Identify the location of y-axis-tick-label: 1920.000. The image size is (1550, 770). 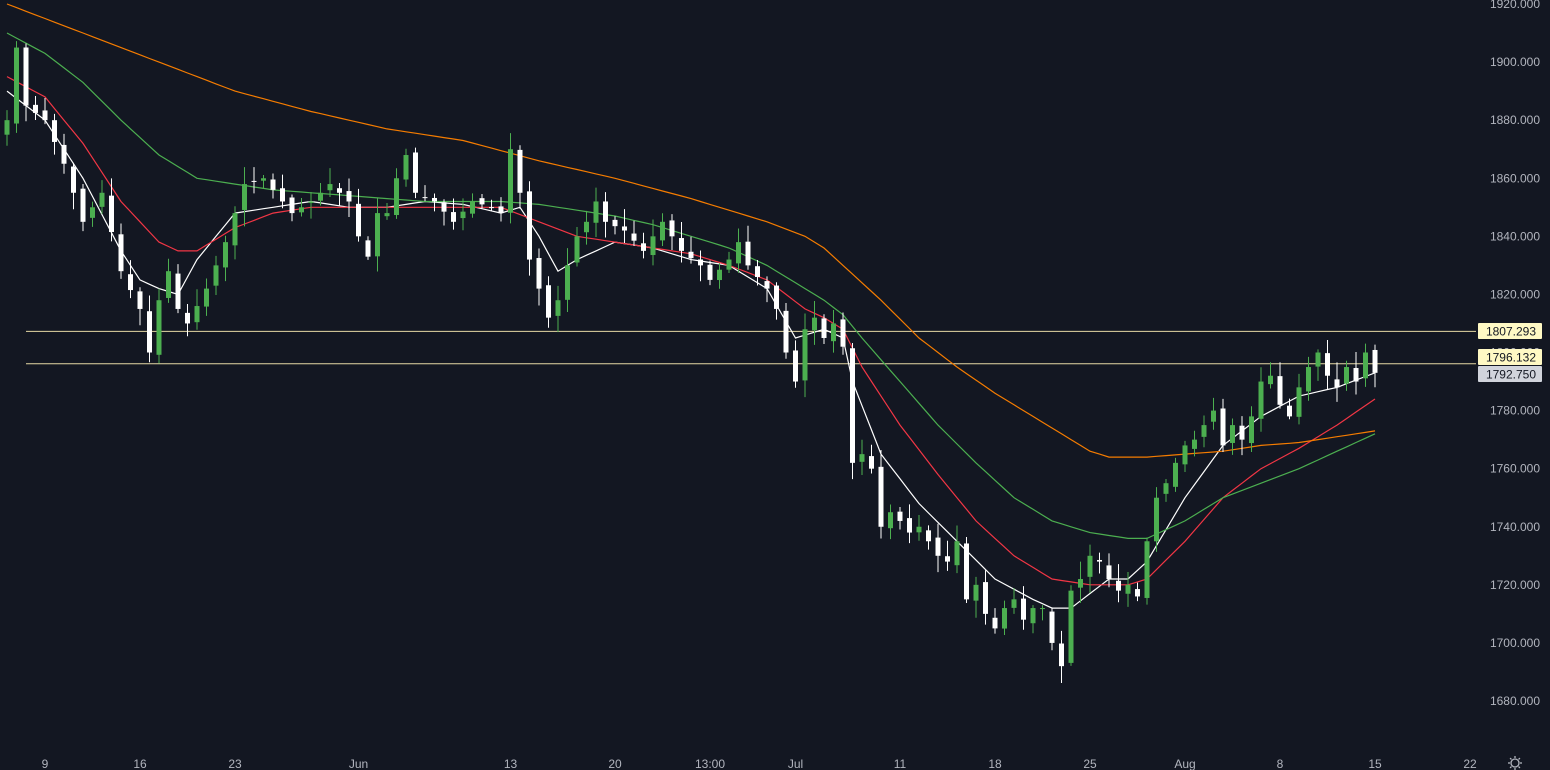
(1515, 5).